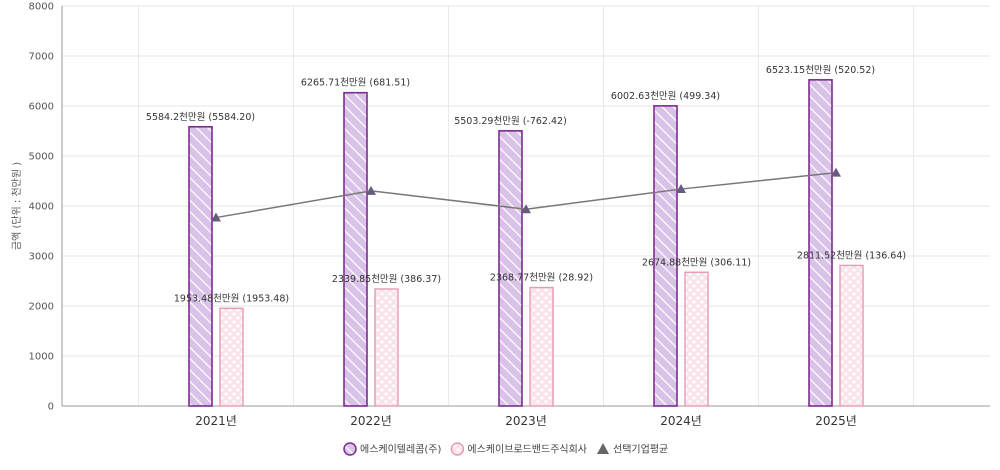  Describe the element at coordinates (681, 421) in the screenshot. I see `x-tick-label: 2024년` at that location.